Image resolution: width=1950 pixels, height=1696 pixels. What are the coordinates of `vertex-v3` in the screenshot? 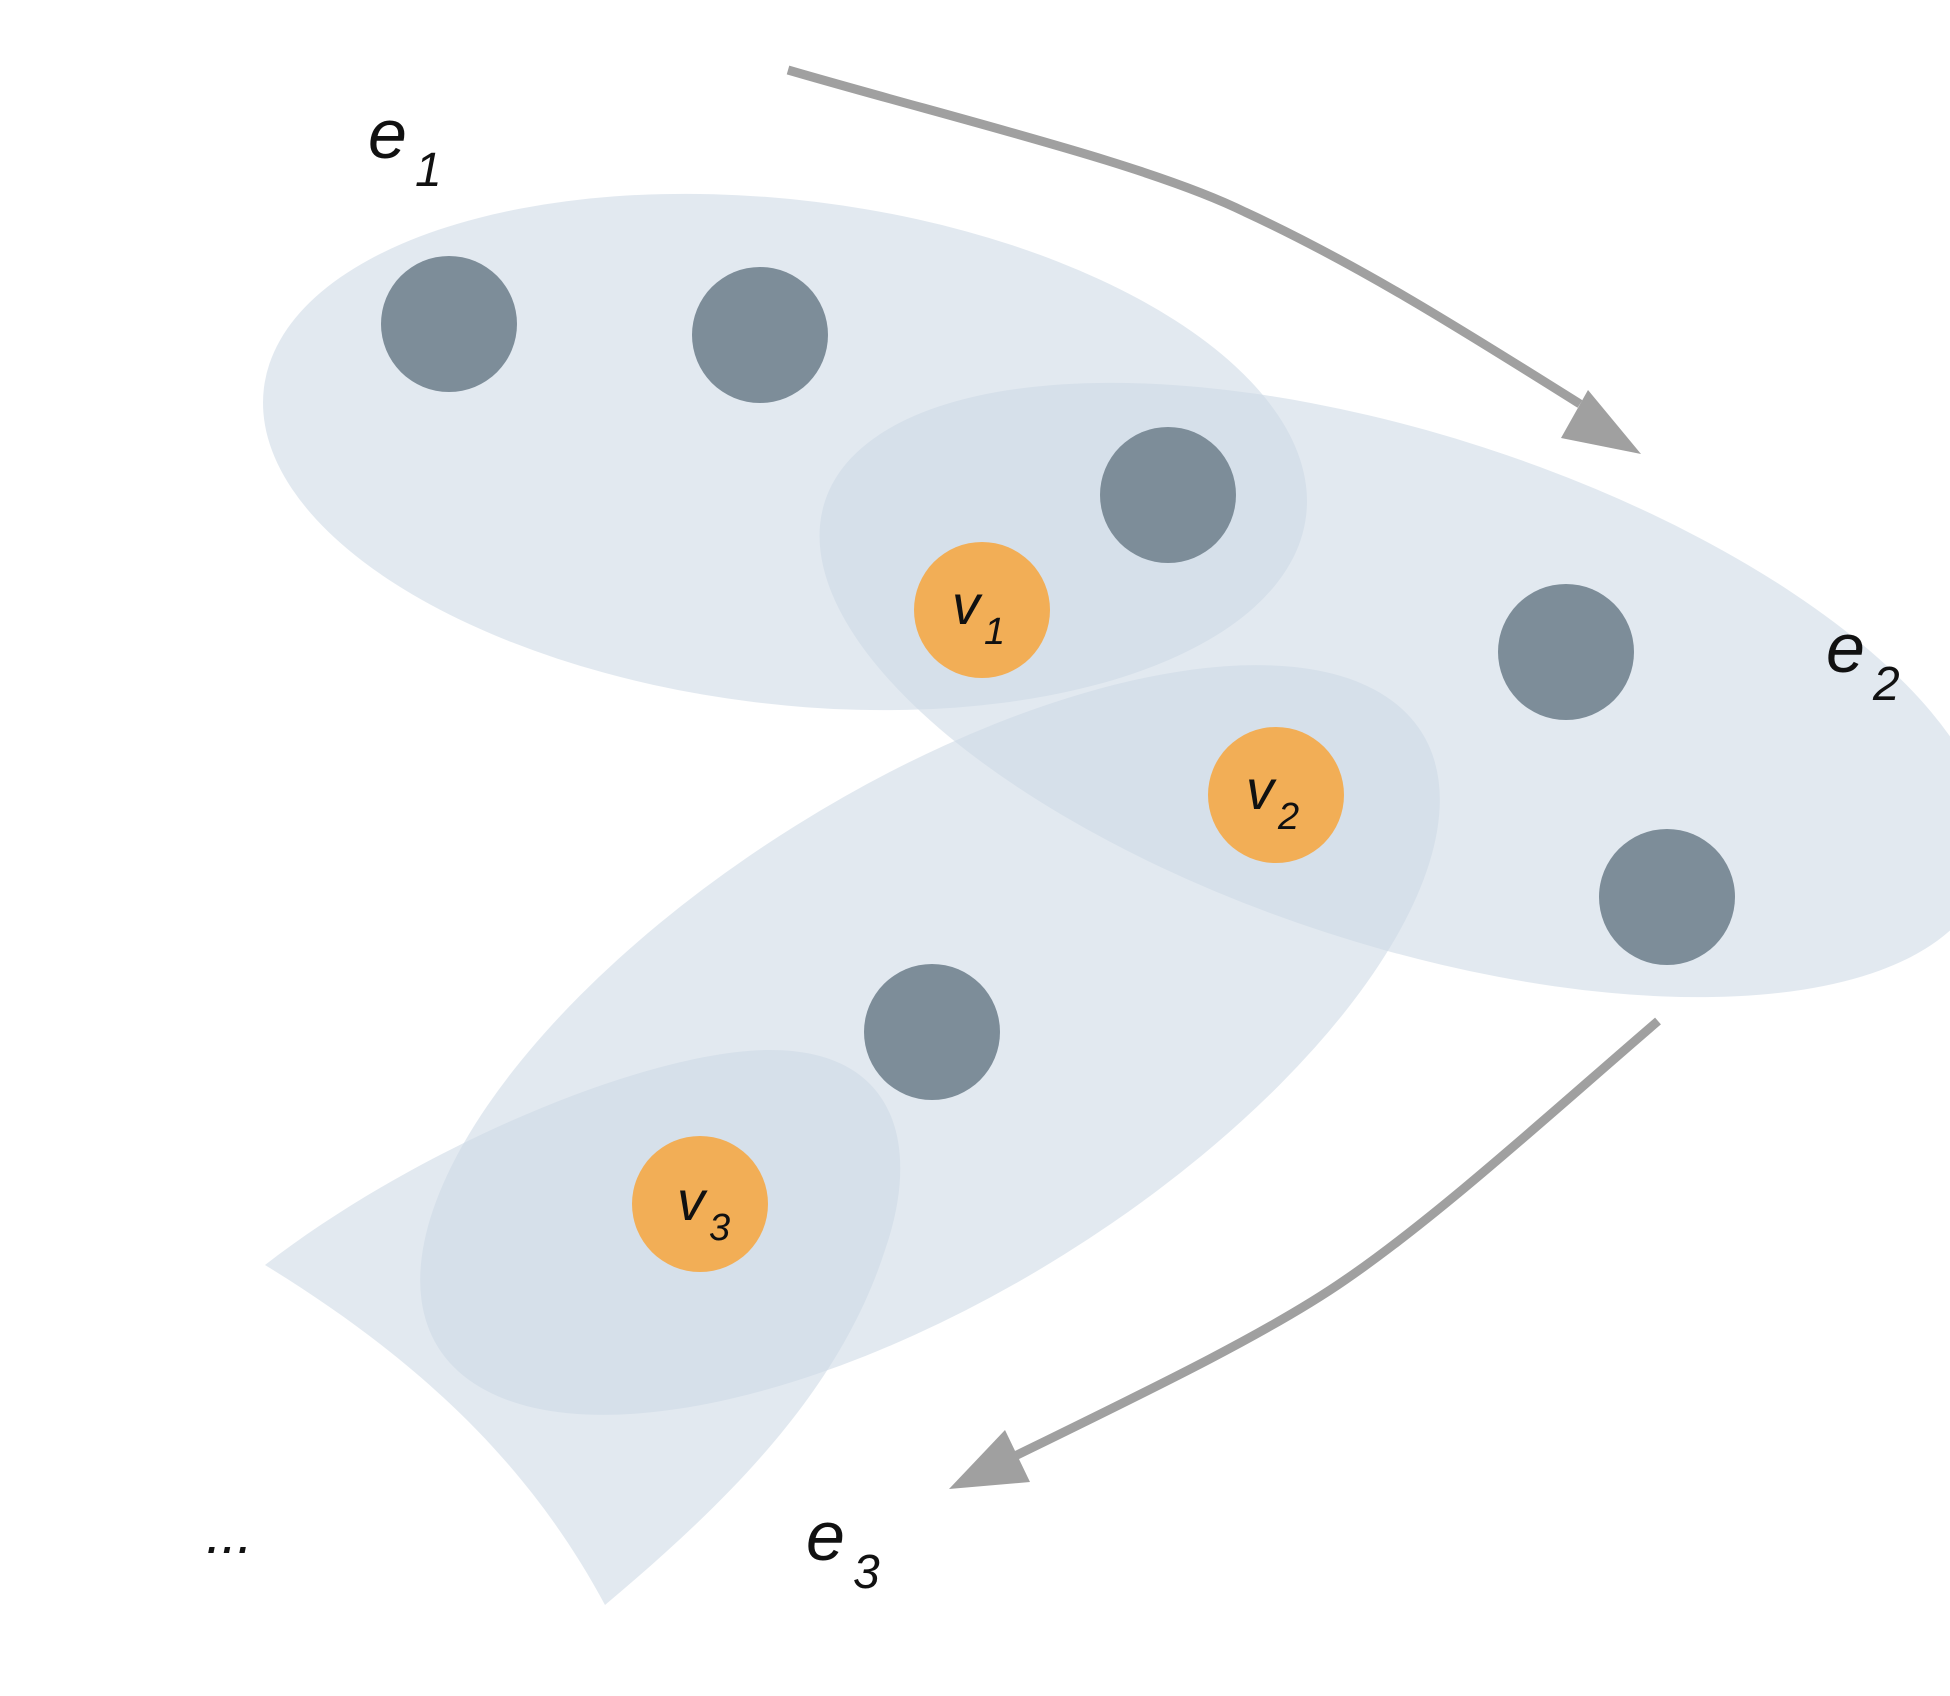 It's located at (700, 1204).